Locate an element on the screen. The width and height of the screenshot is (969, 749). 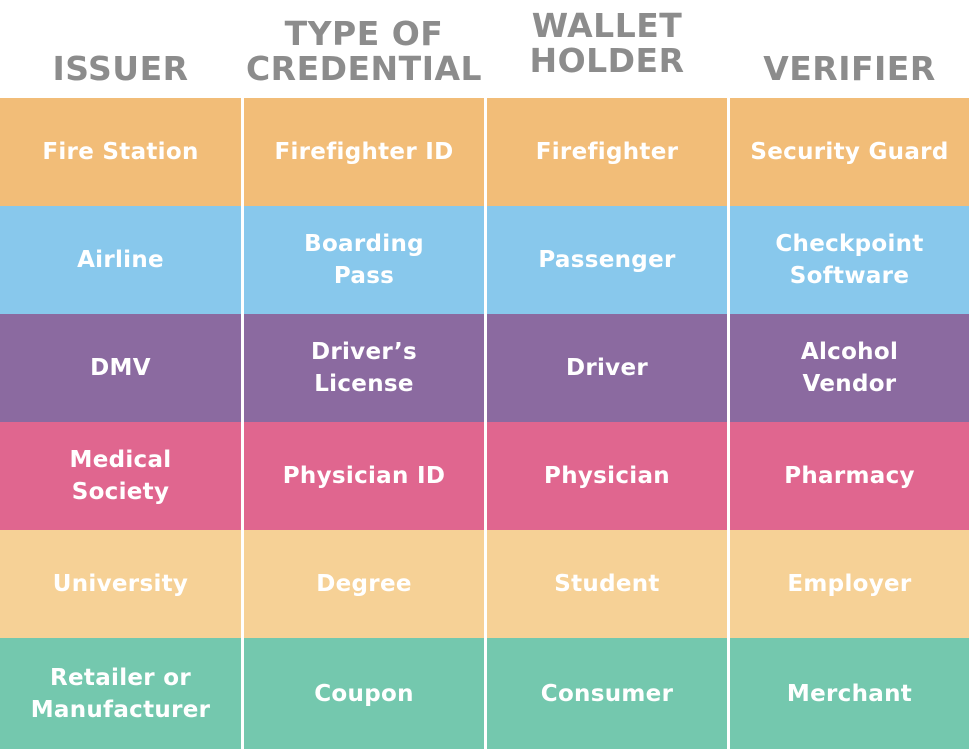
header-issuer: ISSUER is located at coordinates (120, 68).